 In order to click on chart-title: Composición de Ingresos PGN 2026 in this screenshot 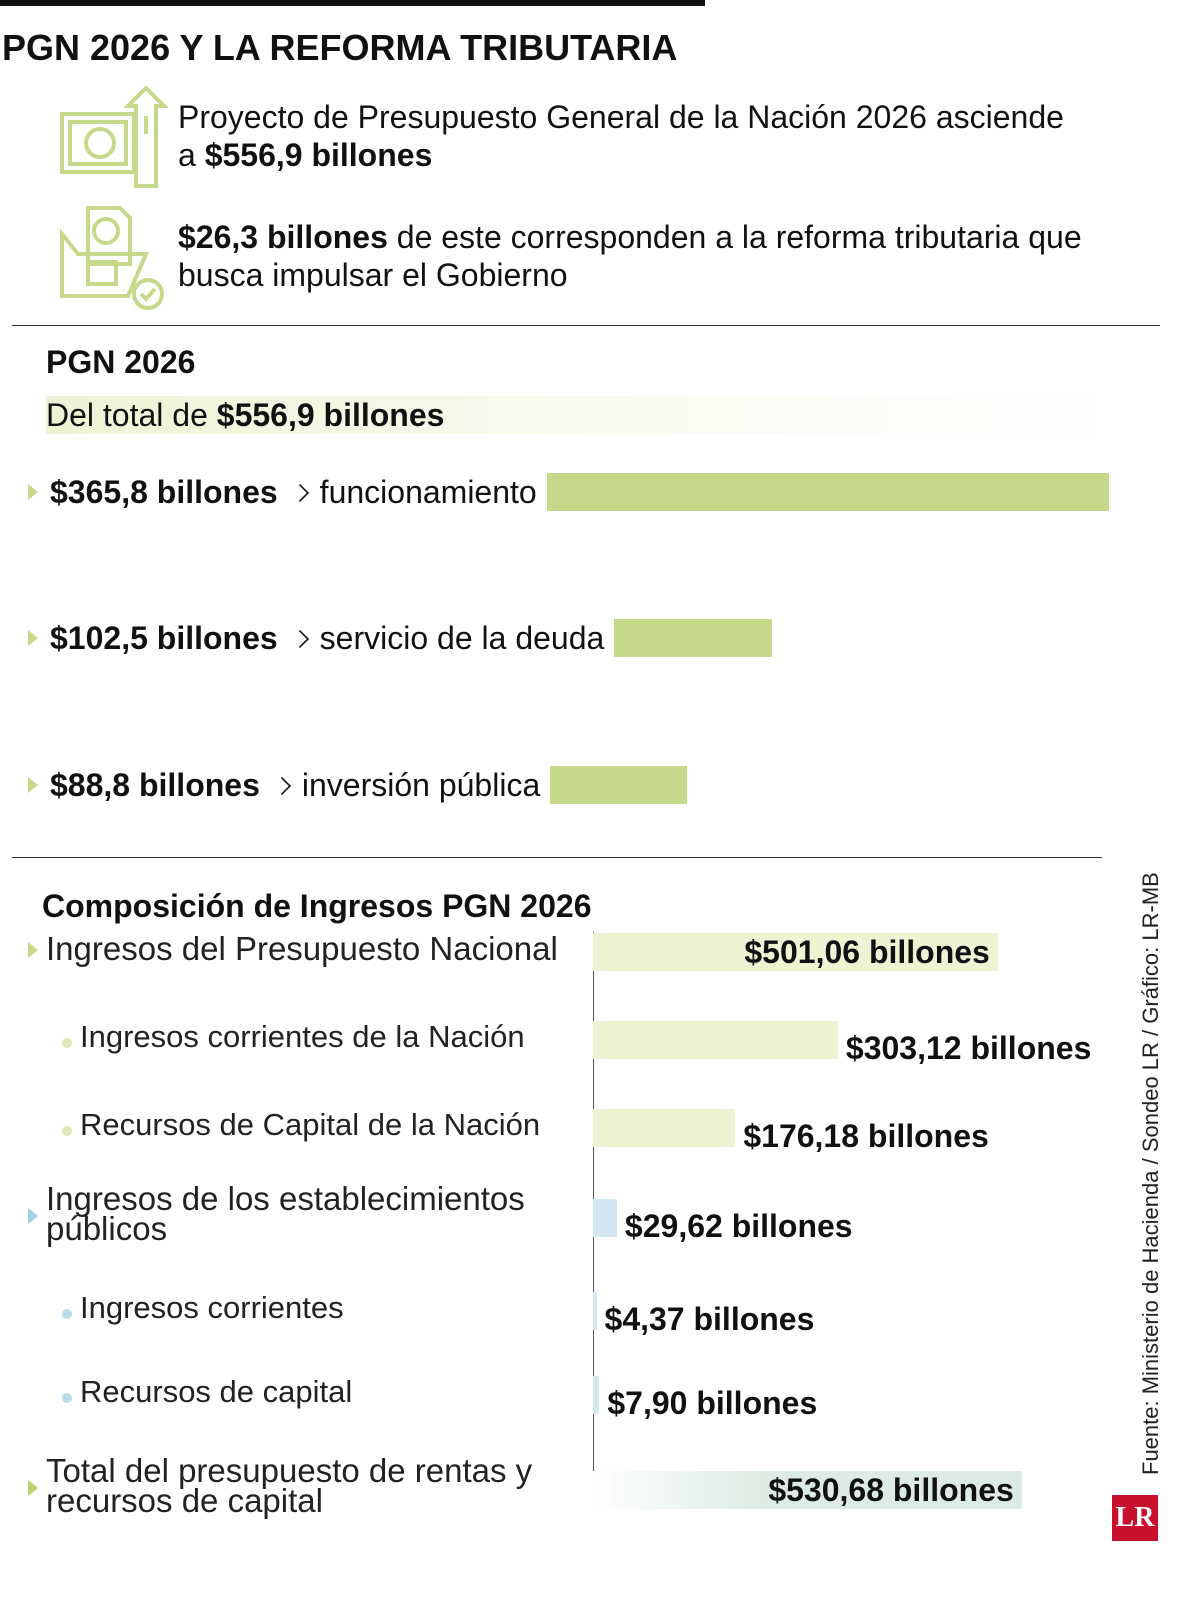, I will do `click(317, 906)`.